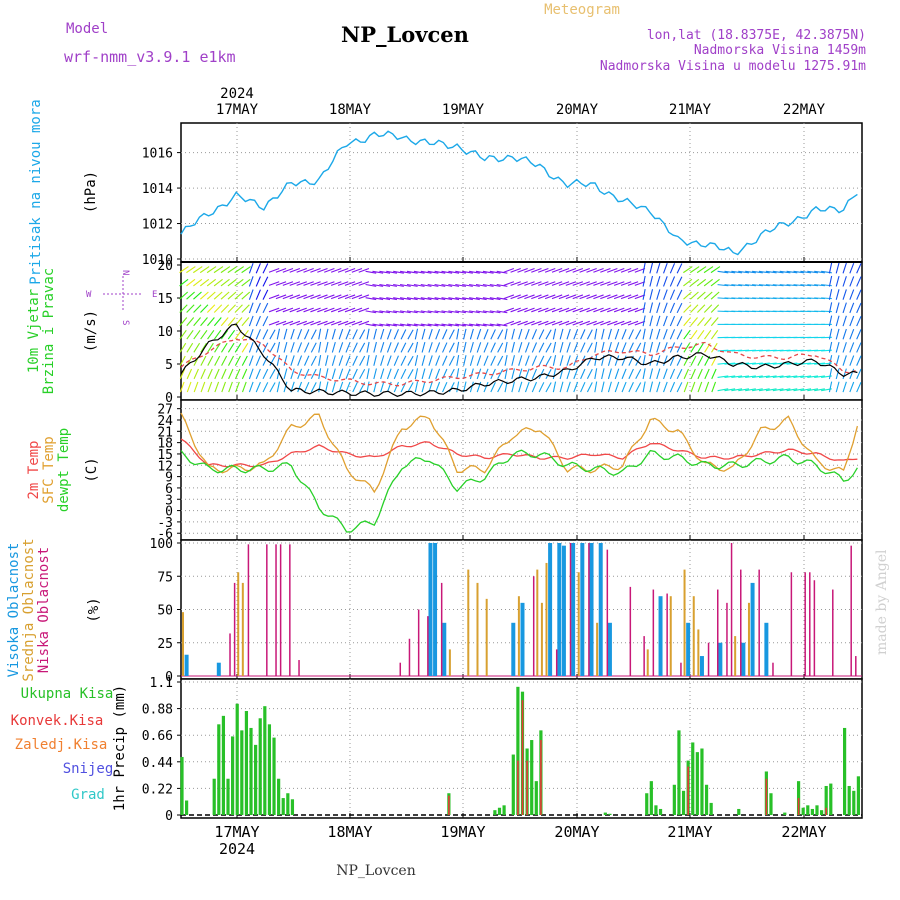  I want to click on y-tick-label: 6, so click(169, 489).